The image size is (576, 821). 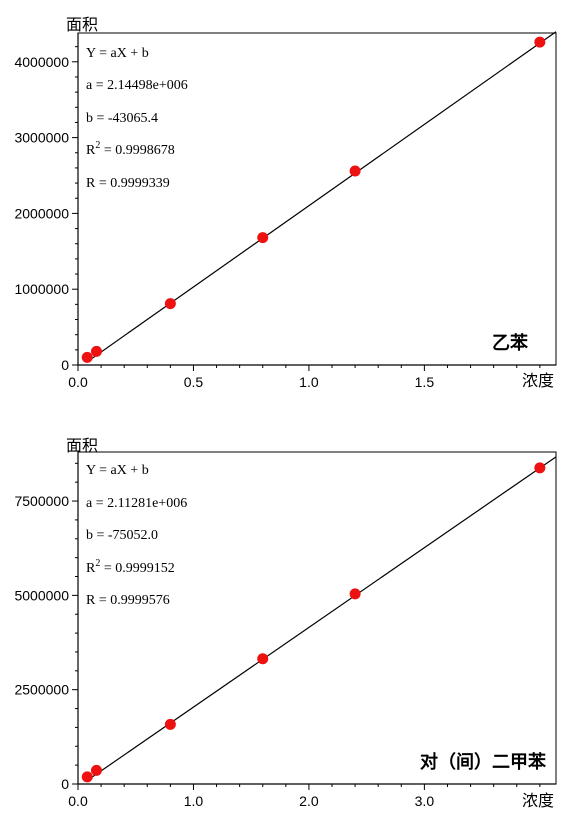 What do you see at coordinates (309, 382) in the screenshot?
I see `chart-1-x-tick-label: 1.0` at bounding box center [309, 382].